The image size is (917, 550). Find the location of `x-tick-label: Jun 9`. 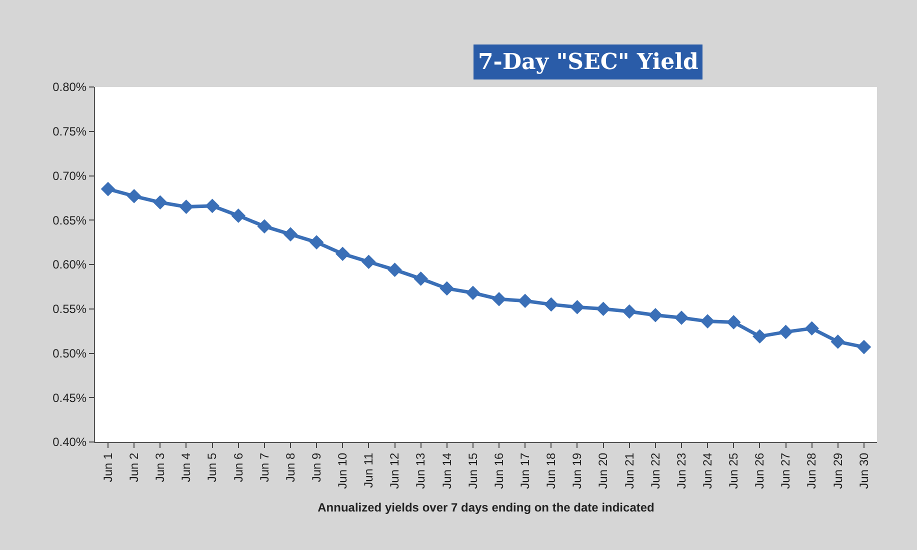

x-tick-label: Jun 9 is located at coordinates (316, 467).